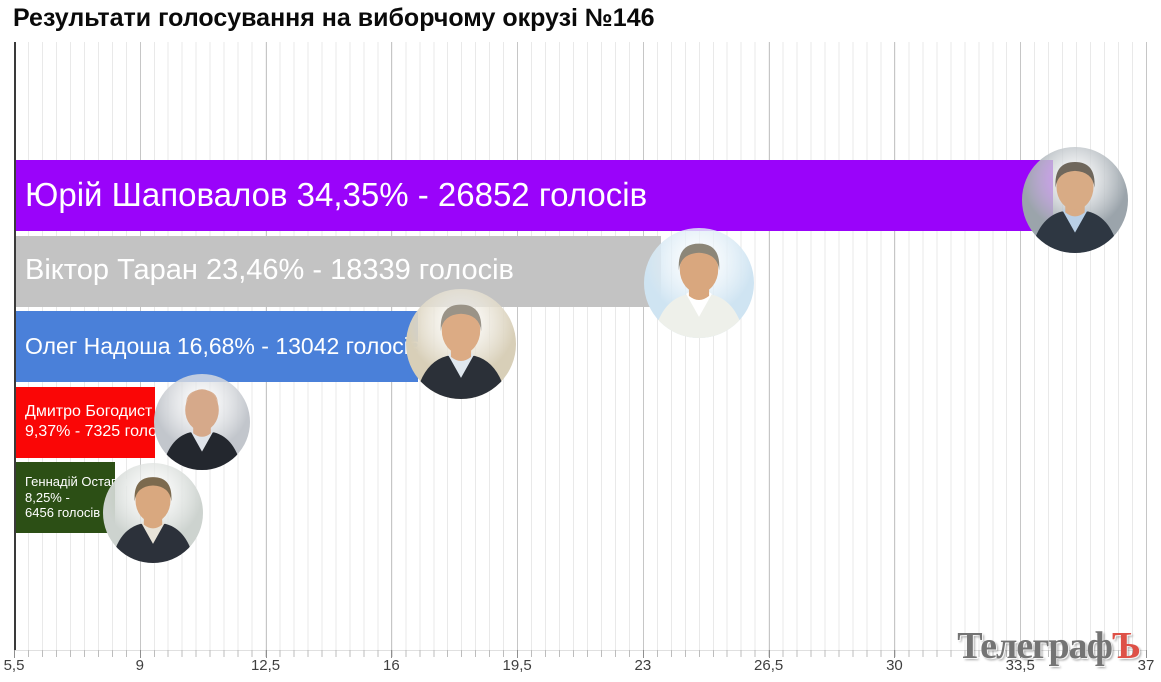 The height and width of the screenshot is (682, 1161). I want to click on bar-label-line: Геннадій Остапець, so click(82, 481).